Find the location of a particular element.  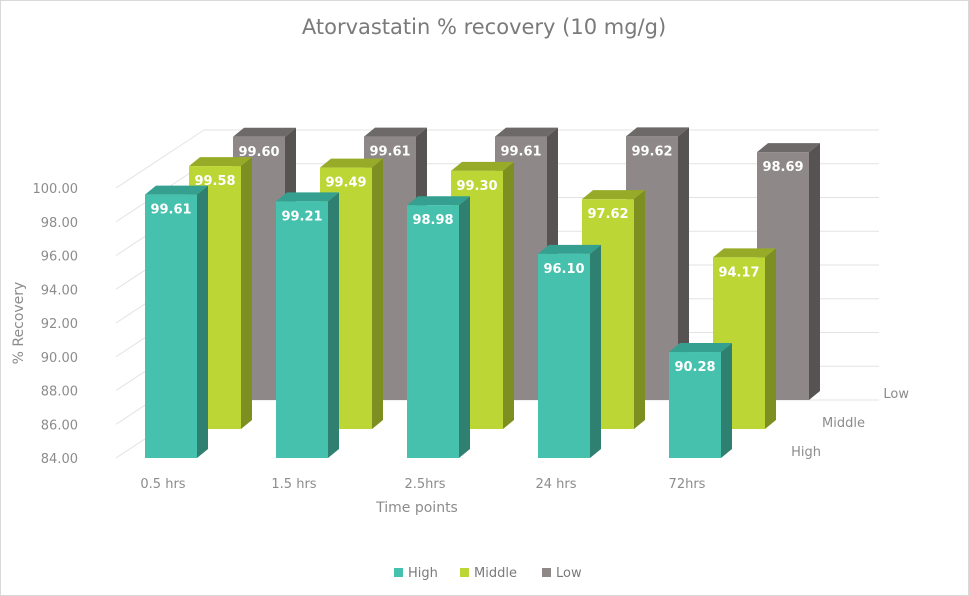

legend-label: Middle is located at coordinates (495, 573).